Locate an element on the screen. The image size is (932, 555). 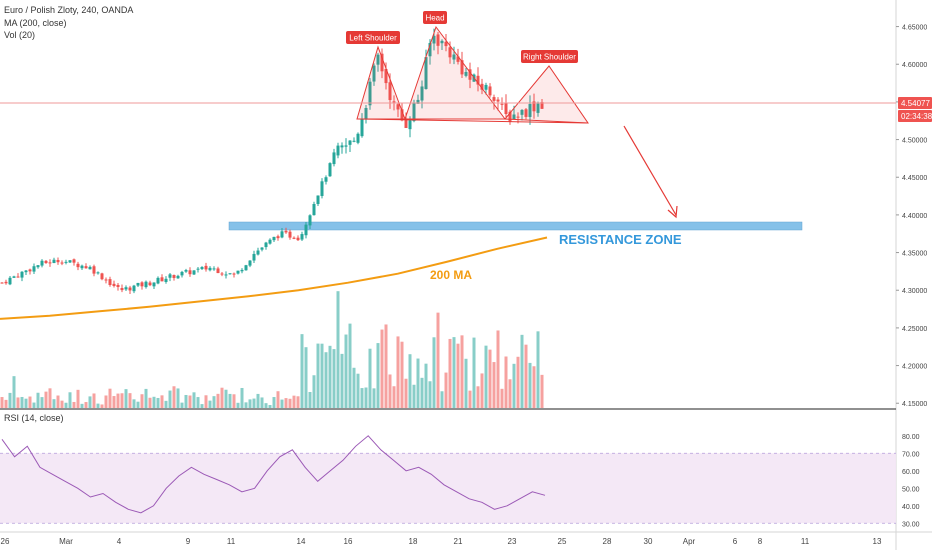
last-price-label: 4.54077 is located at coordinates (915, 103).